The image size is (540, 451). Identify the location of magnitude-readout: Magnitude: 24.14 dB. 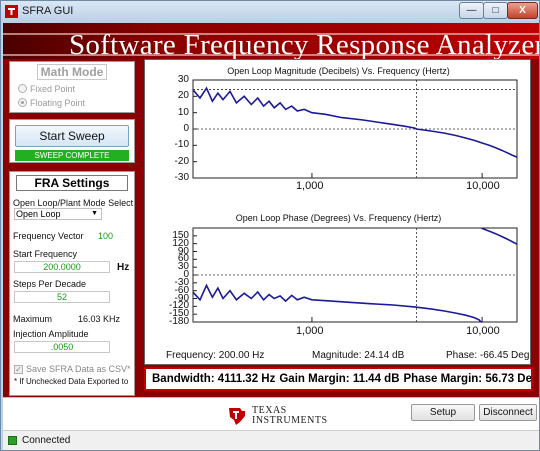
(358, 355).